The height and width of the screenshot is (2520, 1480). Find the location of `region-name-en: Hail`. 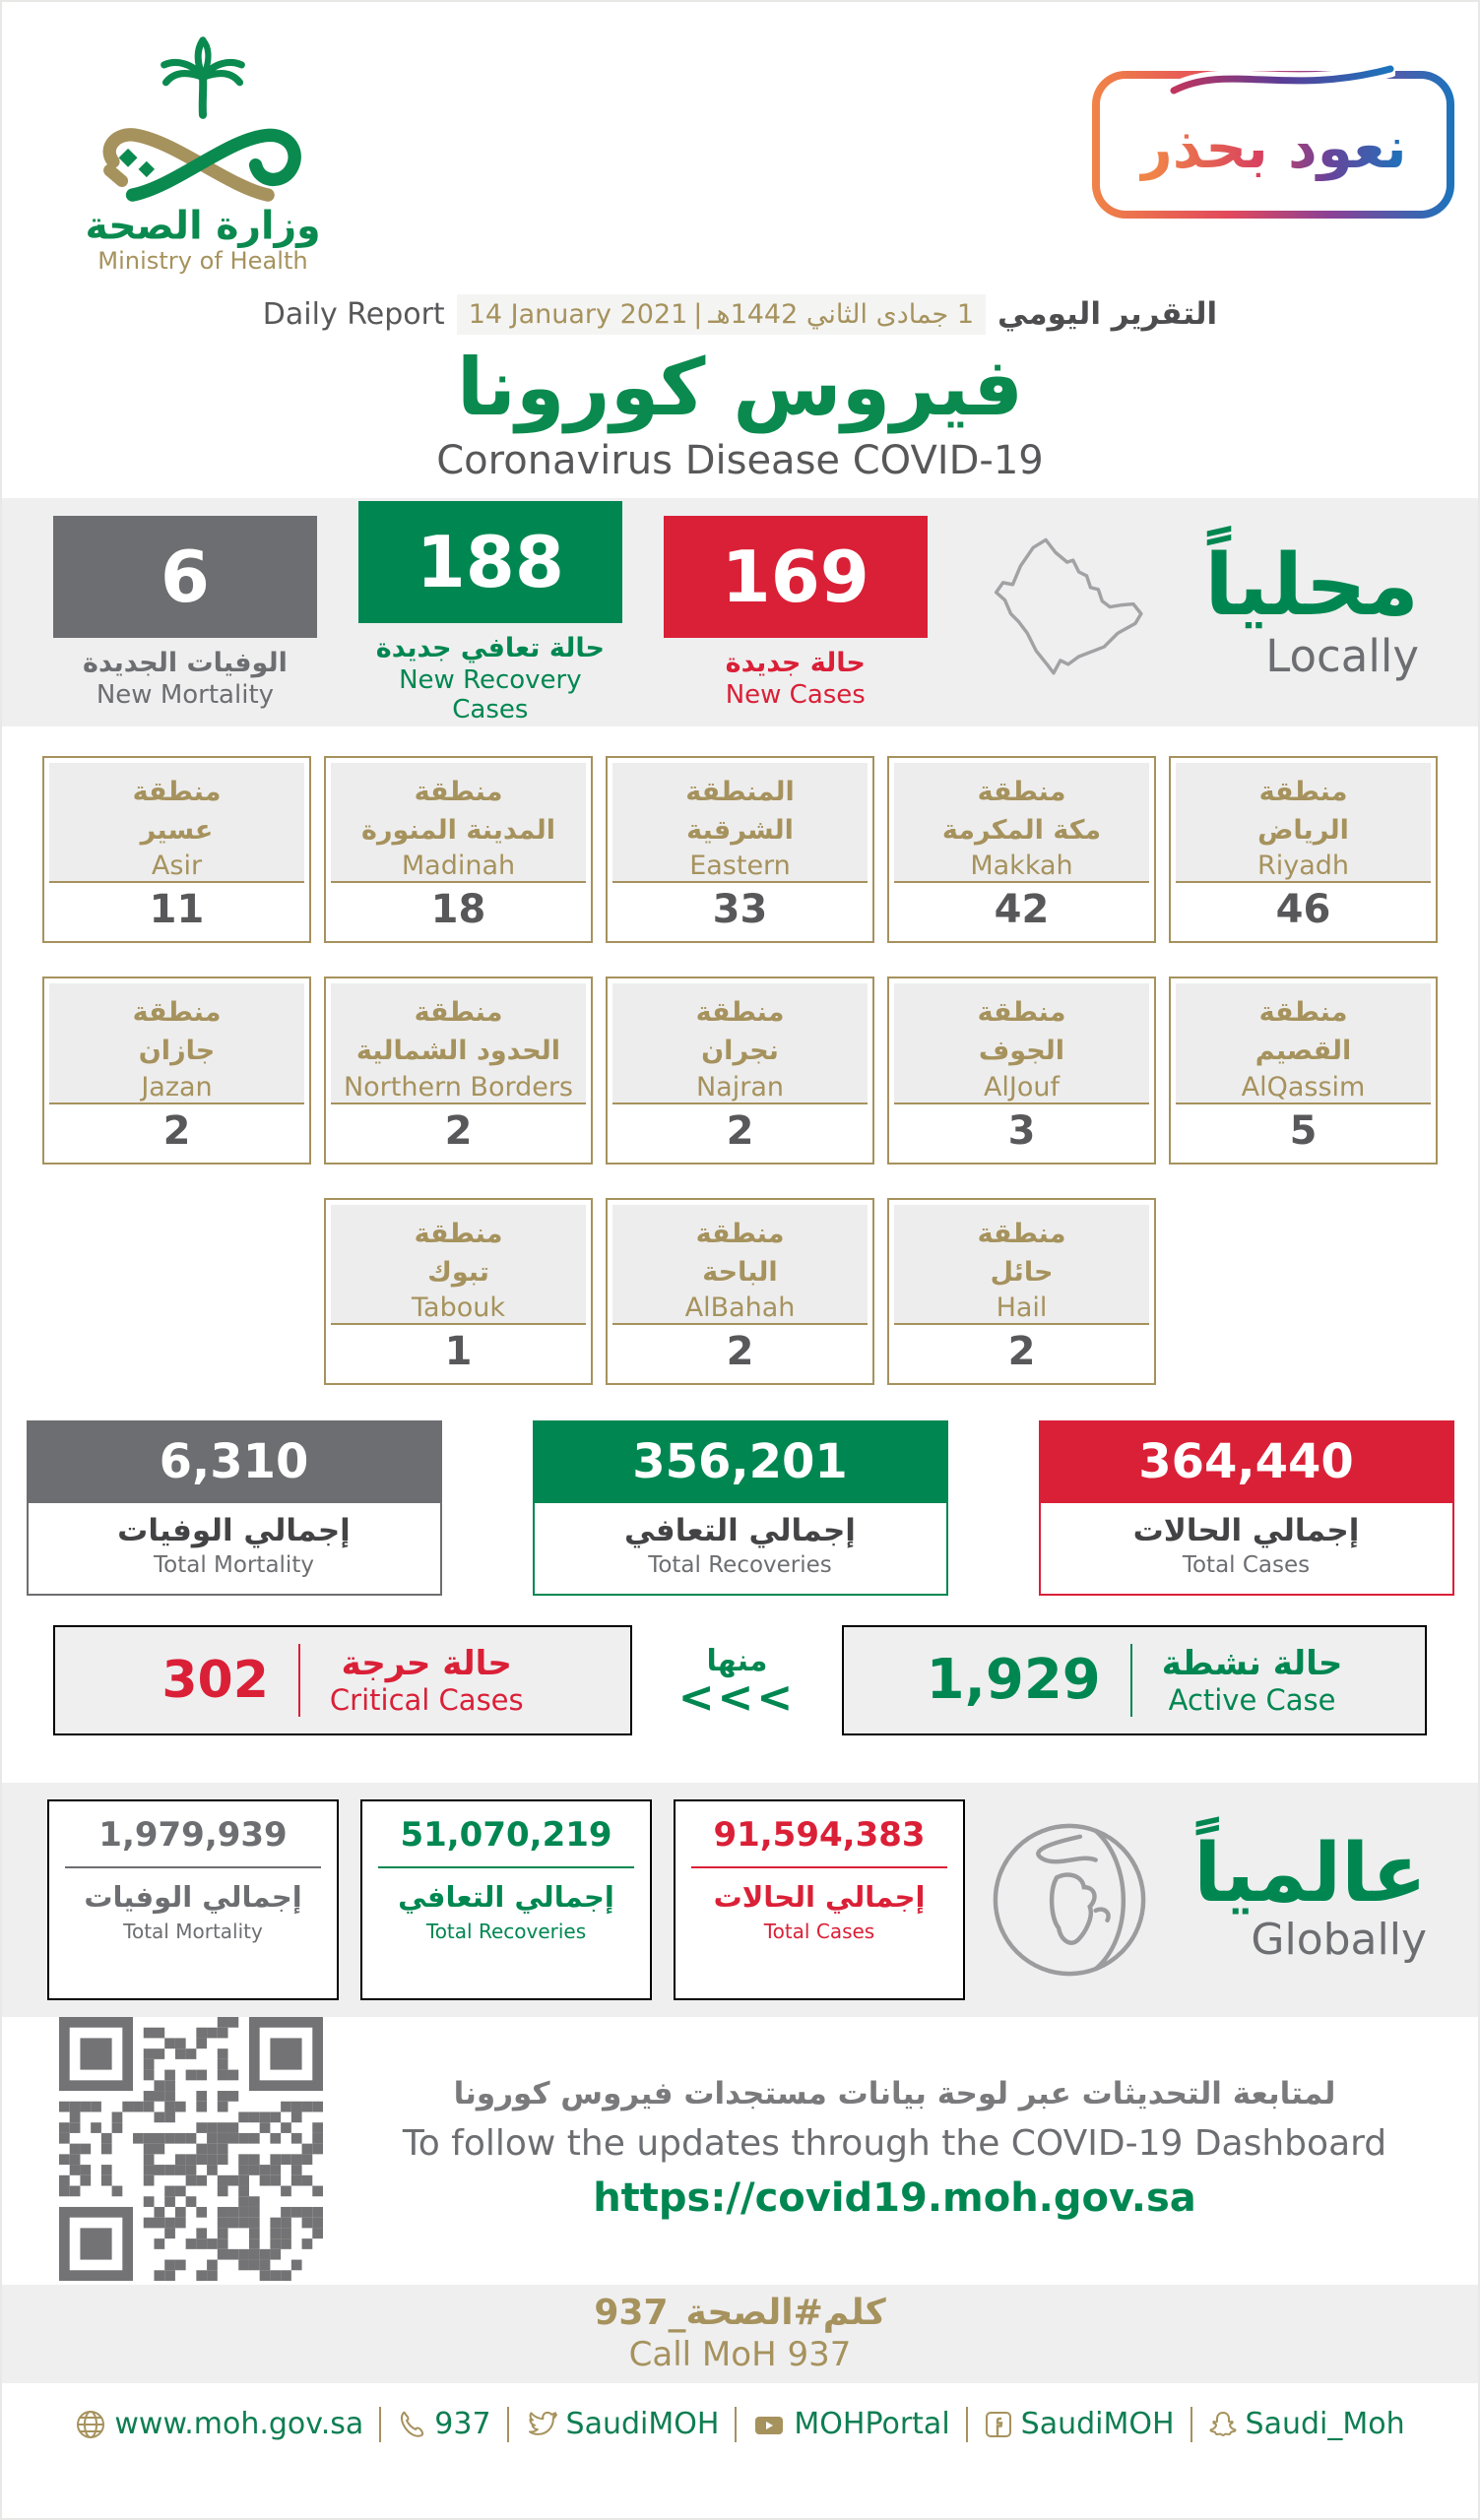

region-name-en: Hail is located at coordinates (1022, 1307).